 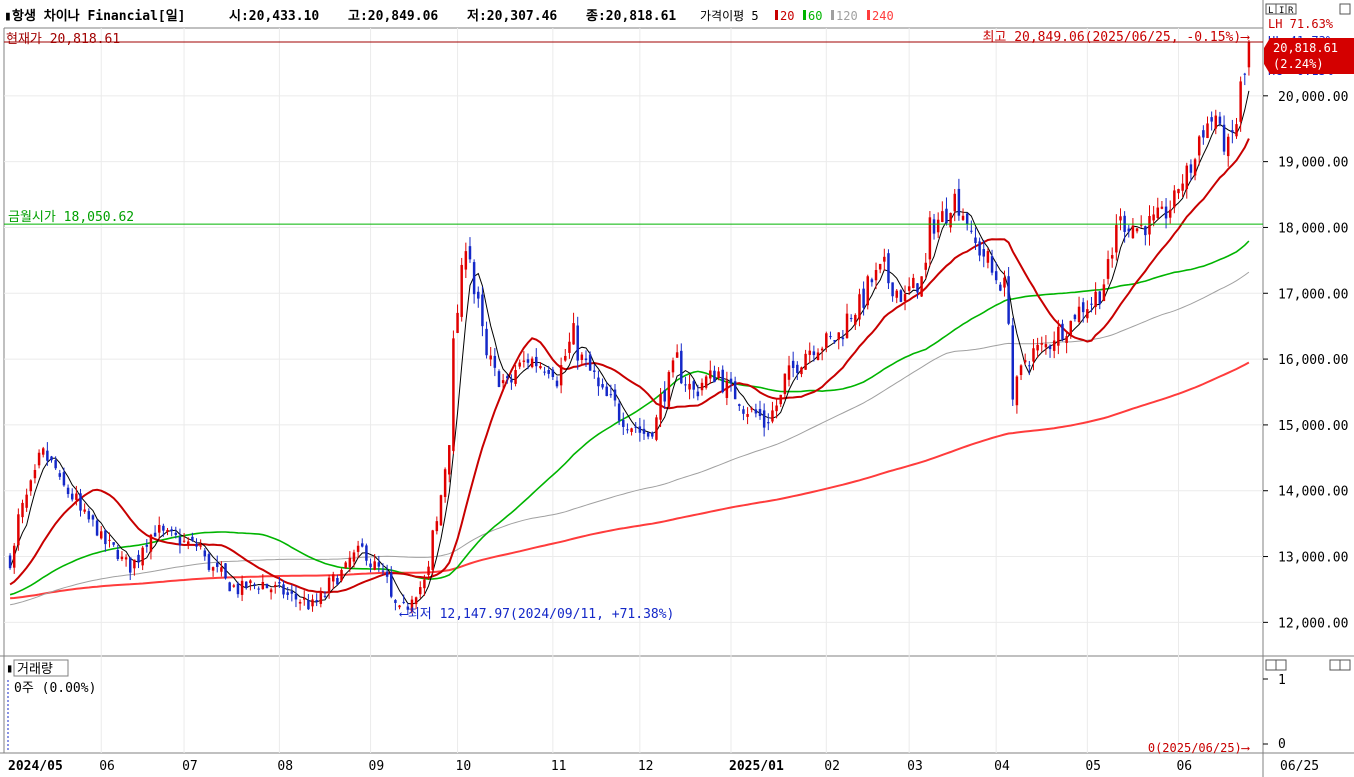 I want to click on x-tick-label: 2024/05, so click(x=35, y=766).